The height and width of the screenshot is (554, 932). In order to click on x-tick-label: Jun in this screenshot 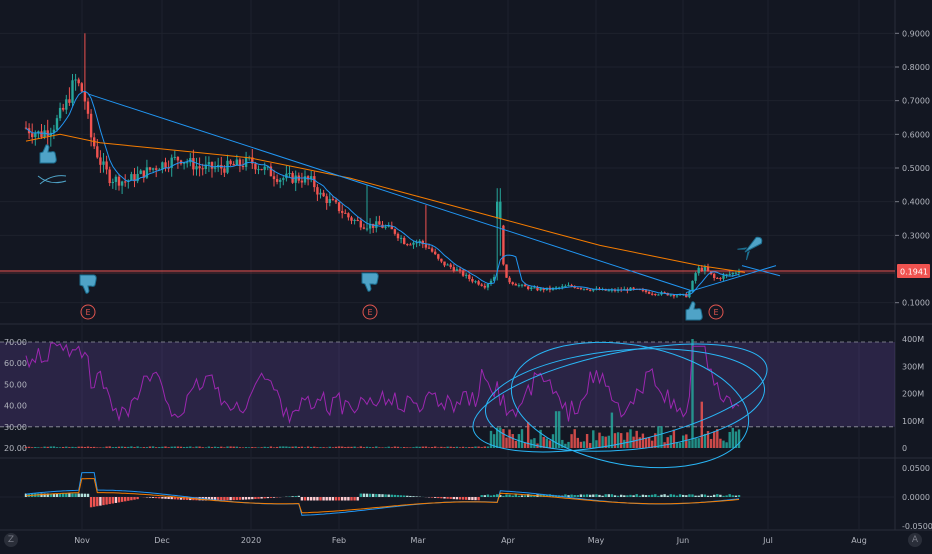, I will do `click(683, 540)`.